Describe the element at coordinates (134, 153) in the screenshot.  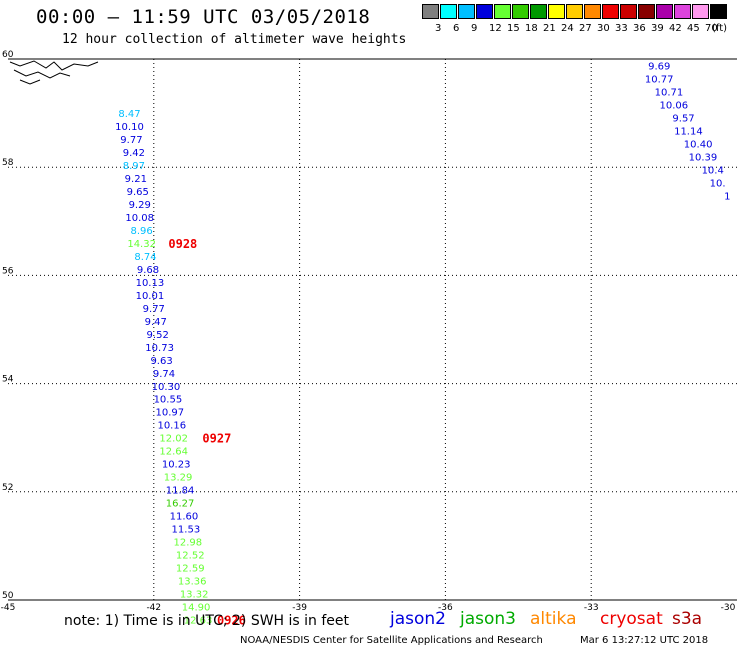
I see `wave-height-value: 9.42` at that location.